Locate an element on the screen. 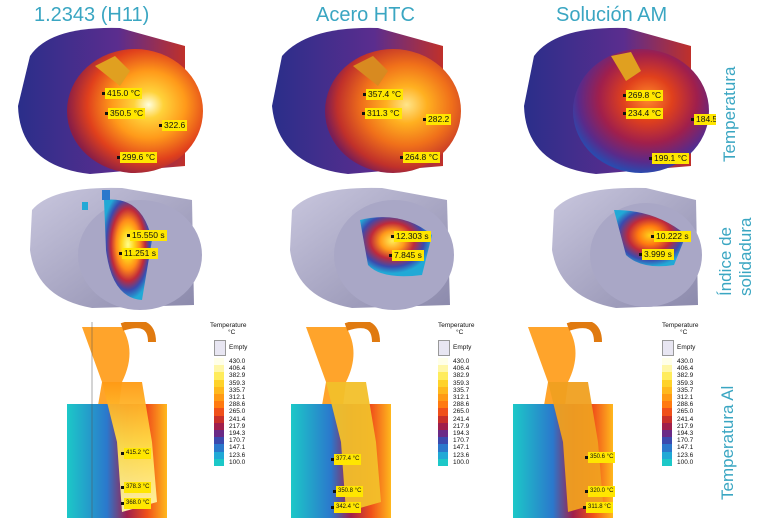 The height and width of the screenshot is (521, 771). temp-die-image is located at coordinates (110, 100).